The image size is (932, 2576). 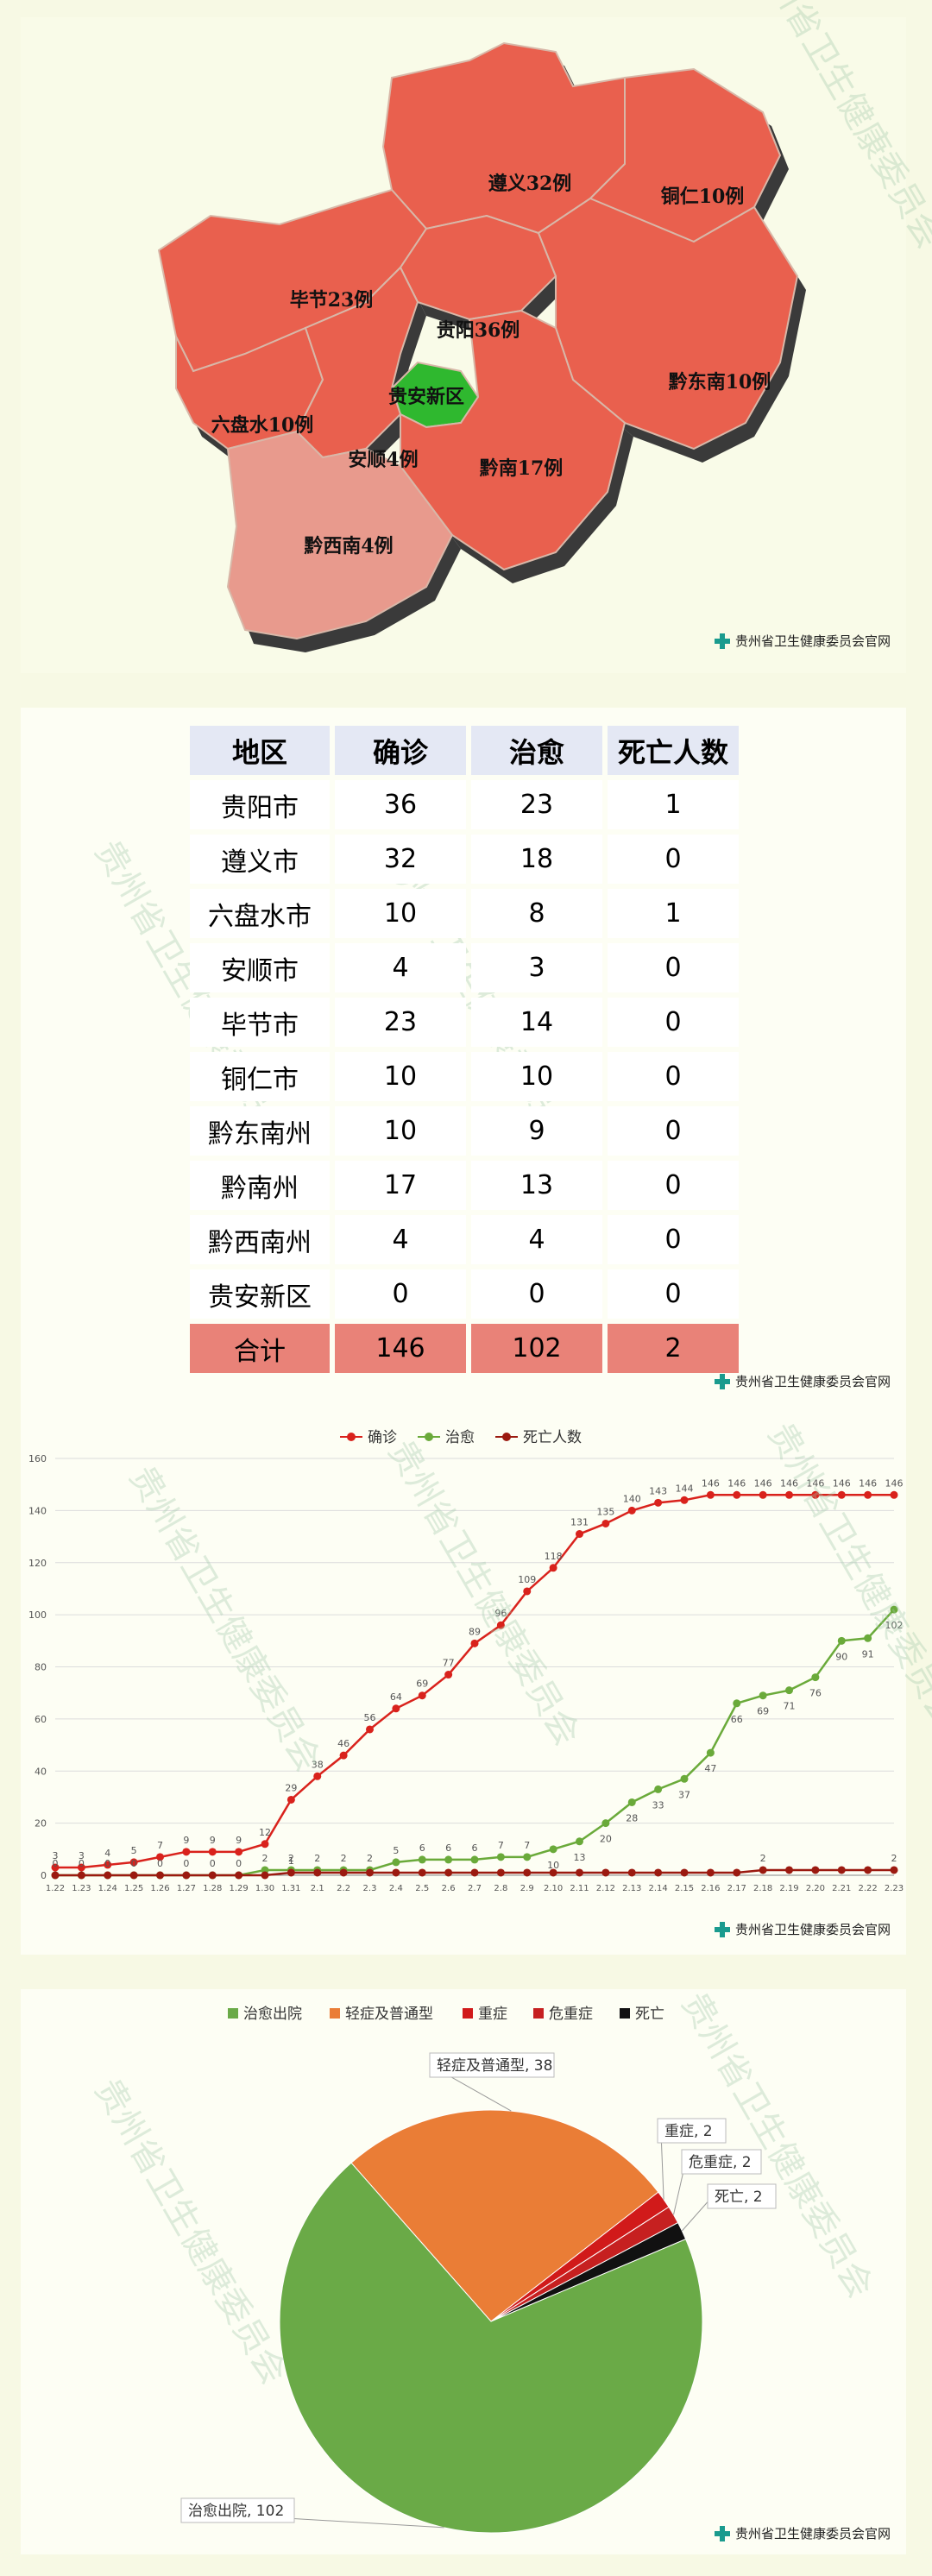 I want to click on table-row: 黔西南州 4 4 0, so click(x=465, y=1239).